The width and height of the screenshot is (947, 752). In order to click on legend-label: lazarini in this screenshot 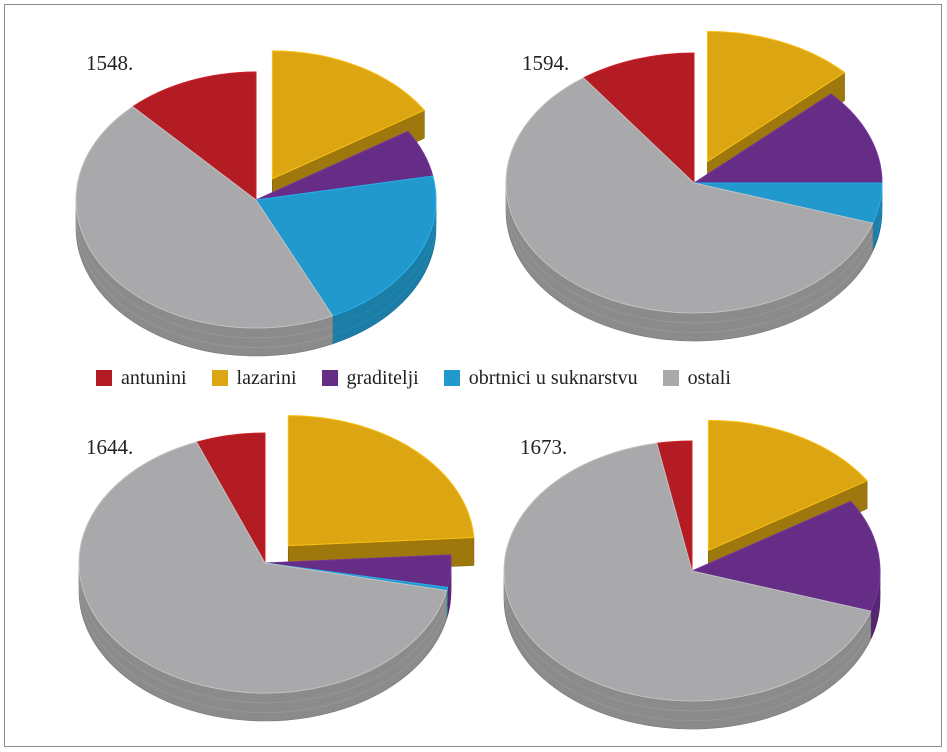, I will do `click(266, 377)`.